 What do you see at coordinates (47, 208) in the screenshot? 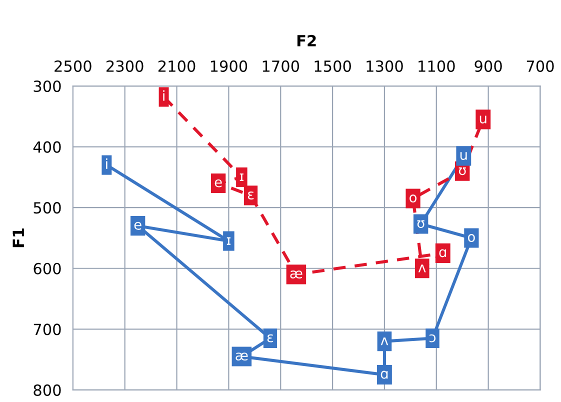
I see `y-tick-label: 500` at bounding box center [47, 208].